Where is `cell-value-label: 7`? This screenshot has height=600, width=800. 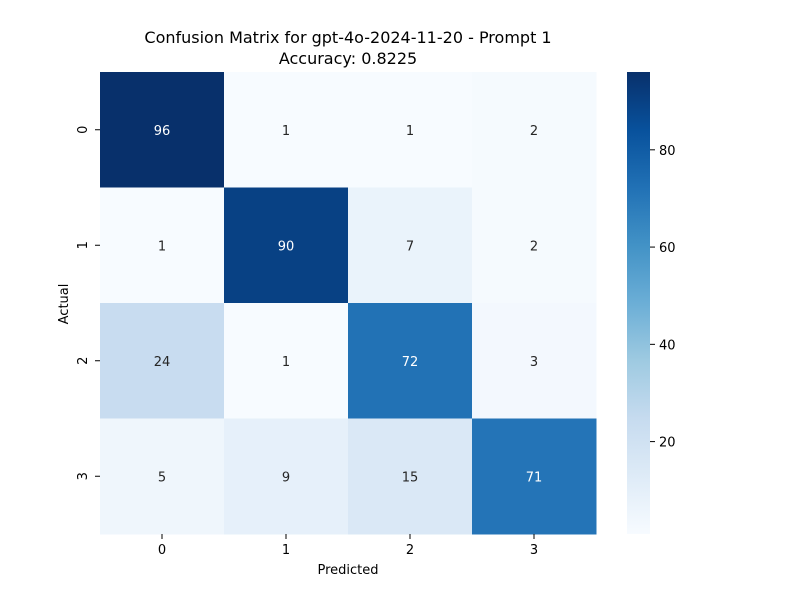 cell-value-label: 7 is located at coordinates (410, 246).